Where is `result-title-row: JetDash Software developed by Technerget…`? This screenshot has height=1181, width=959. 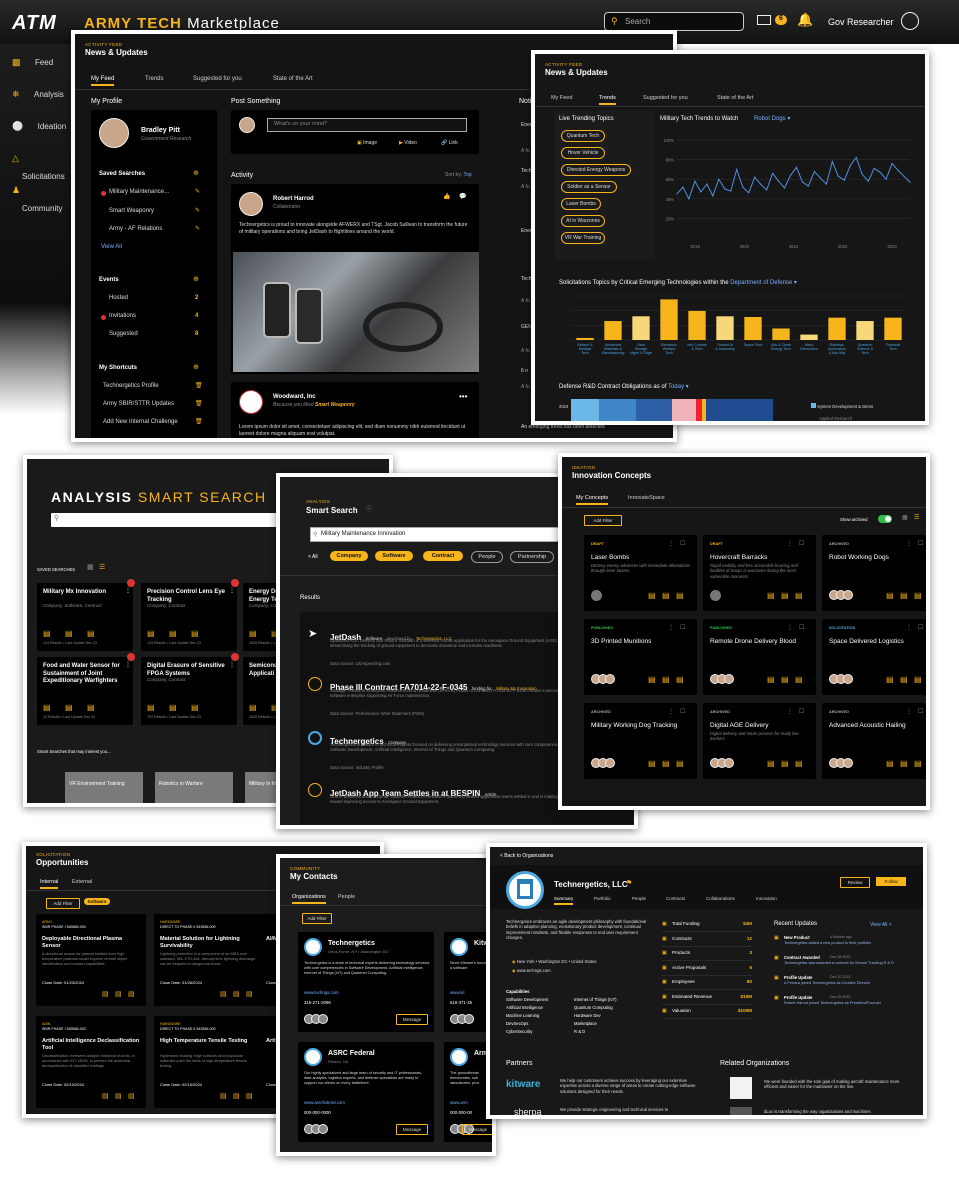 result-title-row: JetDash Software developed by Technerget… is located at coordinates (391, 636).